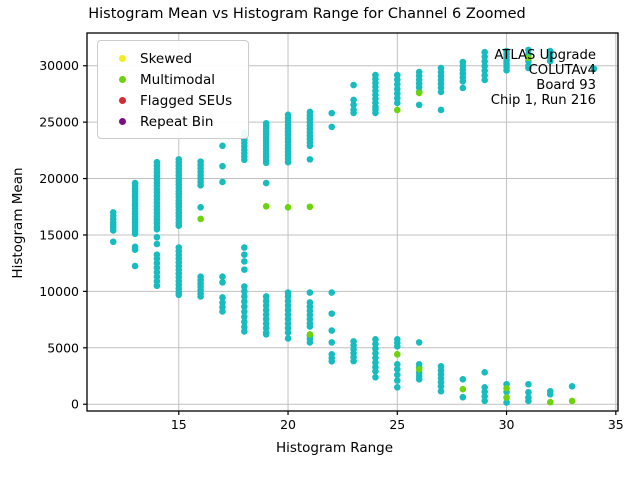 The height and width of the screenshot is (480, 640). I want to click on y-tick-label: 15000, so click(59, 234).